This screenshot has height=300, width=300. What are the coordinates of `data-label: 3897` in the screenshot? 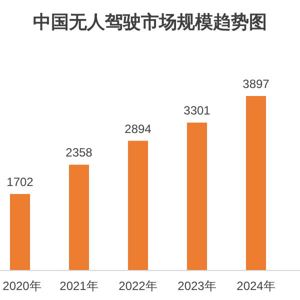 It's located at (256, 84).